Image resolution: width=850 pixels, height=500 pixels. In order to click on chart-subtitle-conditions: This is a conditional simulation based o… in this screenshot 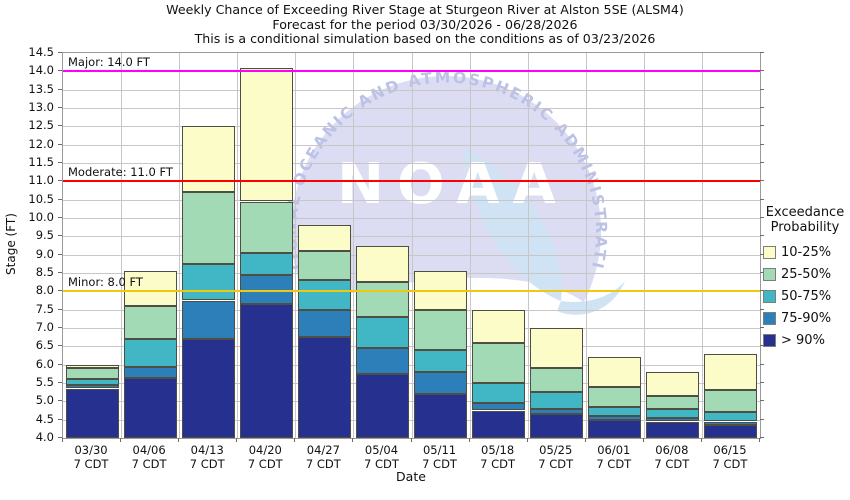, I will do `click(425, 38)`.